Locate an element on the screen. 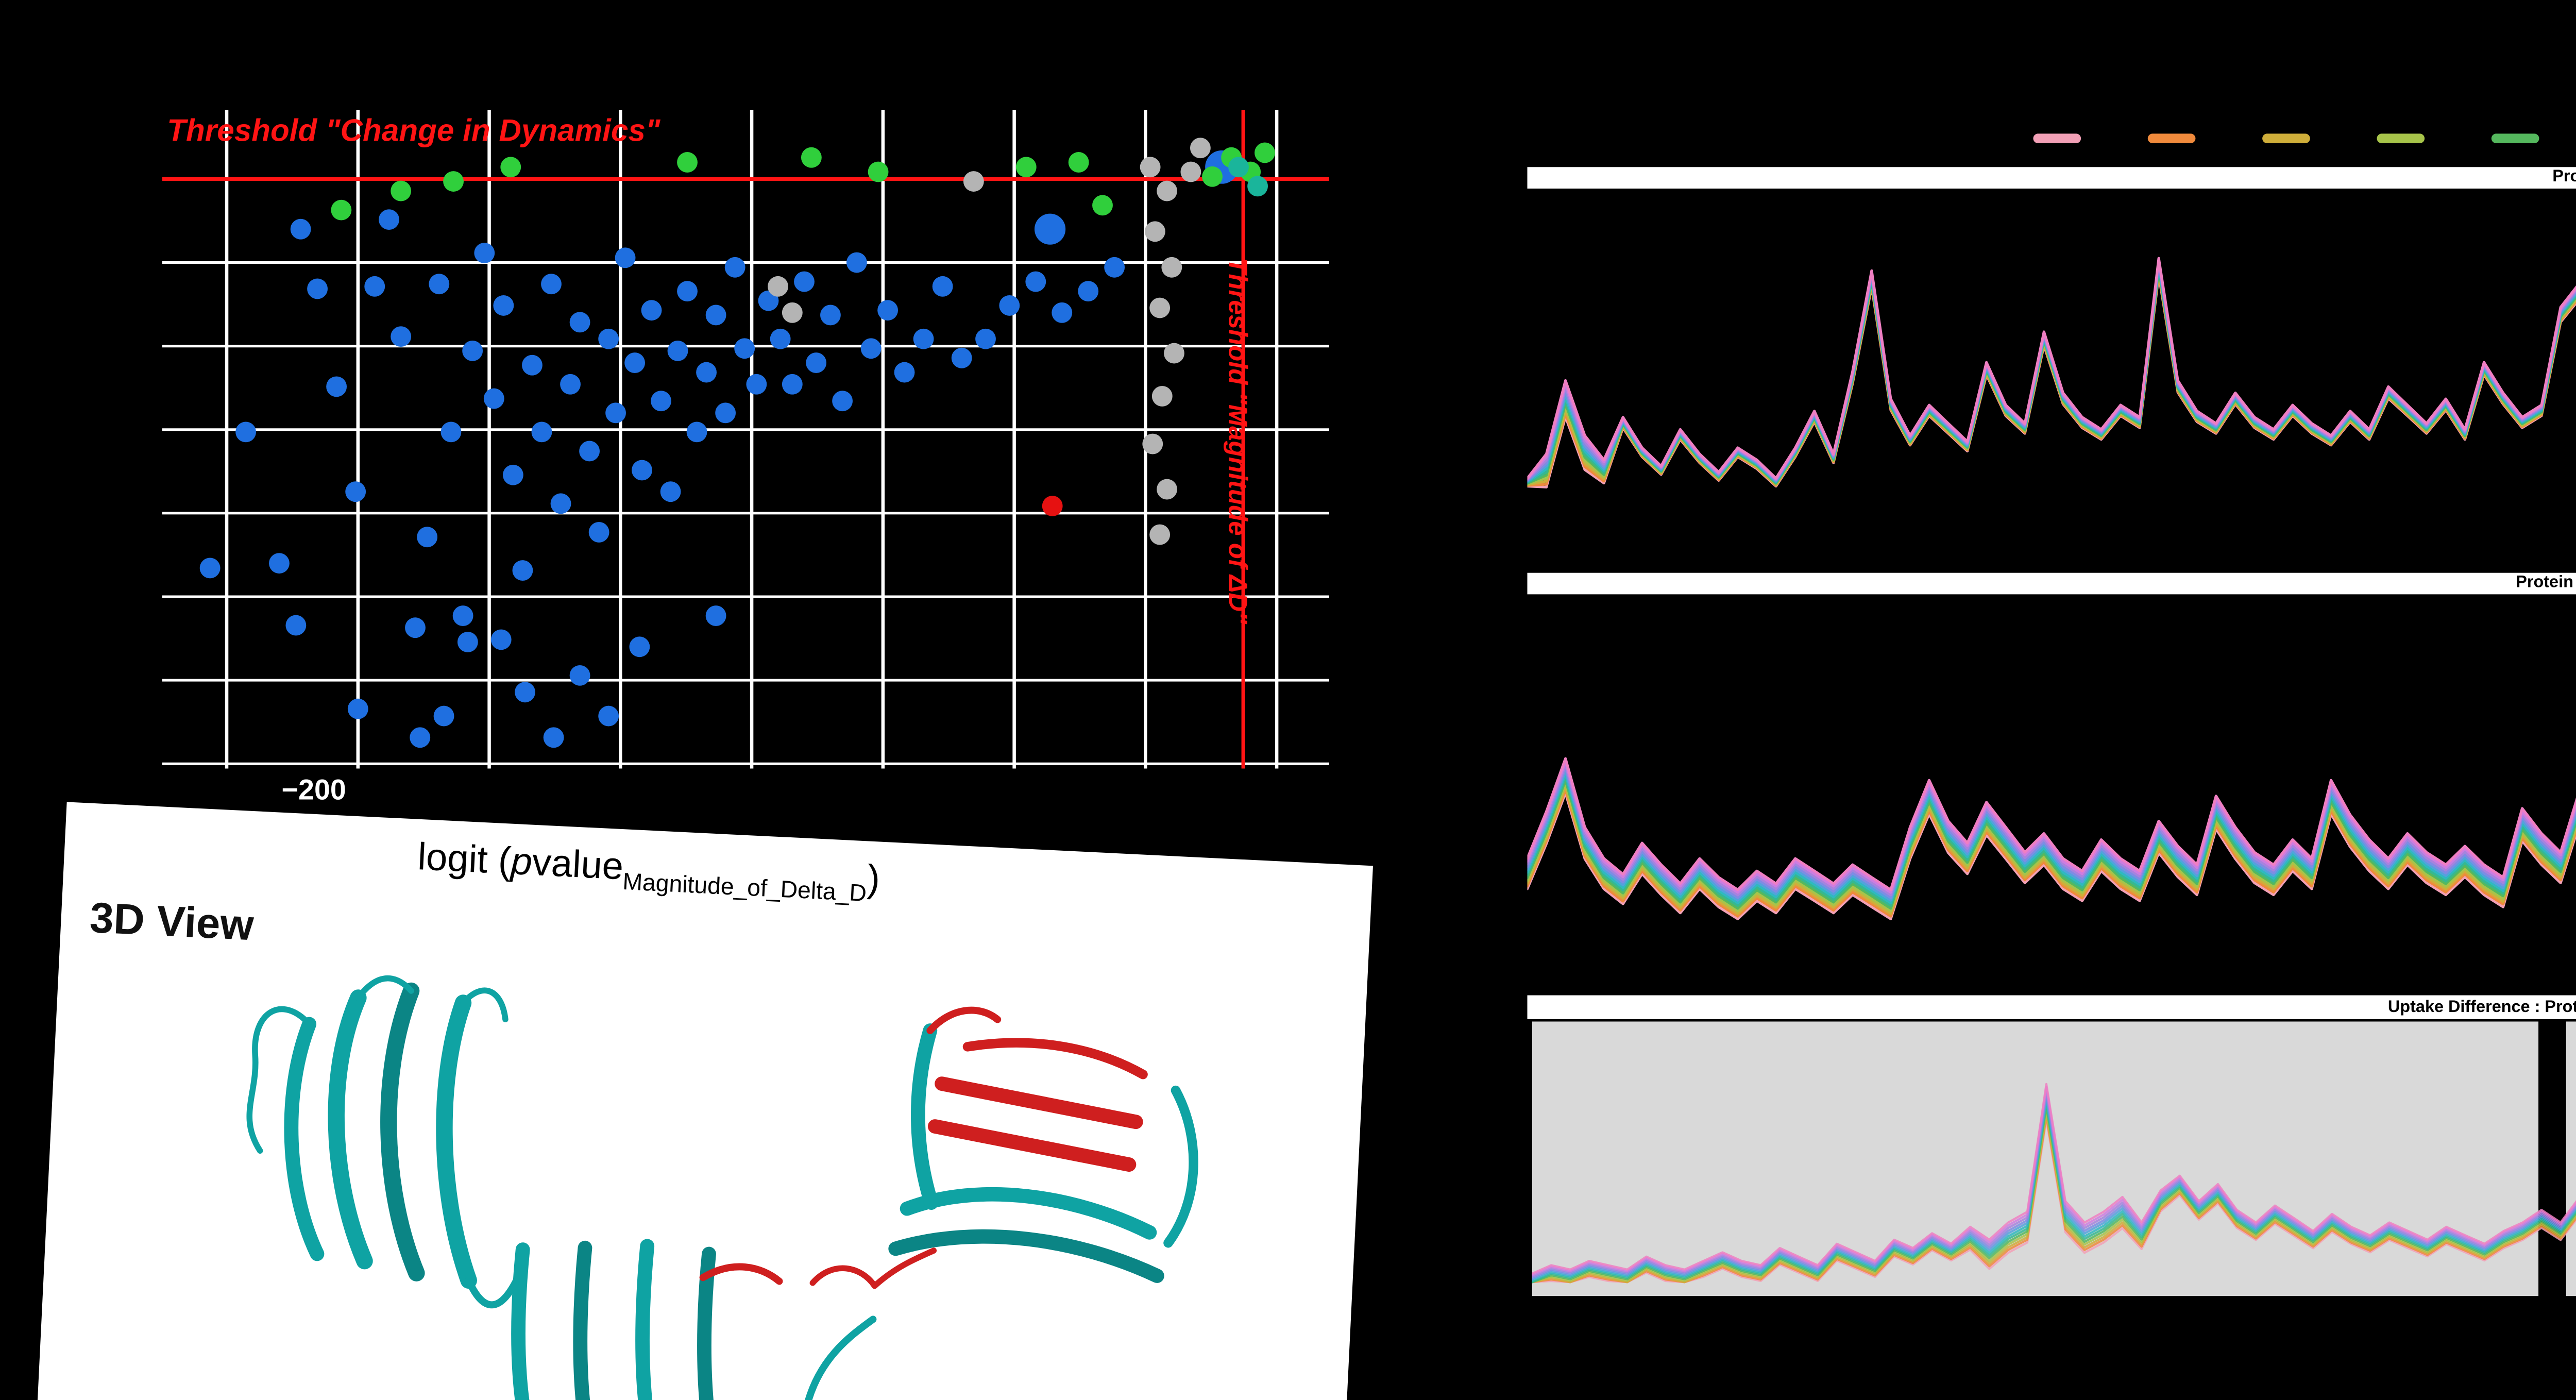 The height and width of the screenshot is (1400, 2576). uptake-chart-protein-a-ligand is located at coordinates (2051, 784).